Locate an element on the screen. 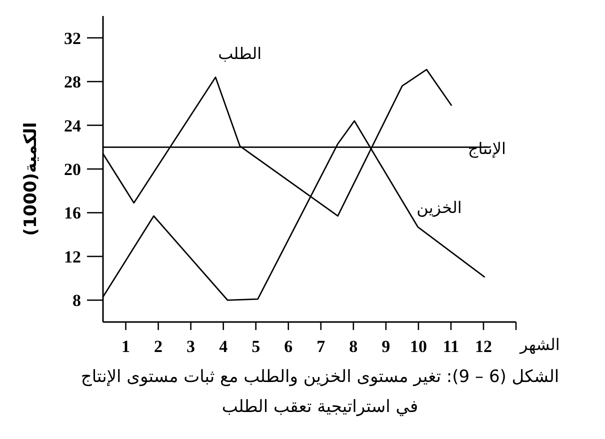 The width and height of the screenshot is (605, 439). series-label: الإنتاج is located at coordinates (487, 148).